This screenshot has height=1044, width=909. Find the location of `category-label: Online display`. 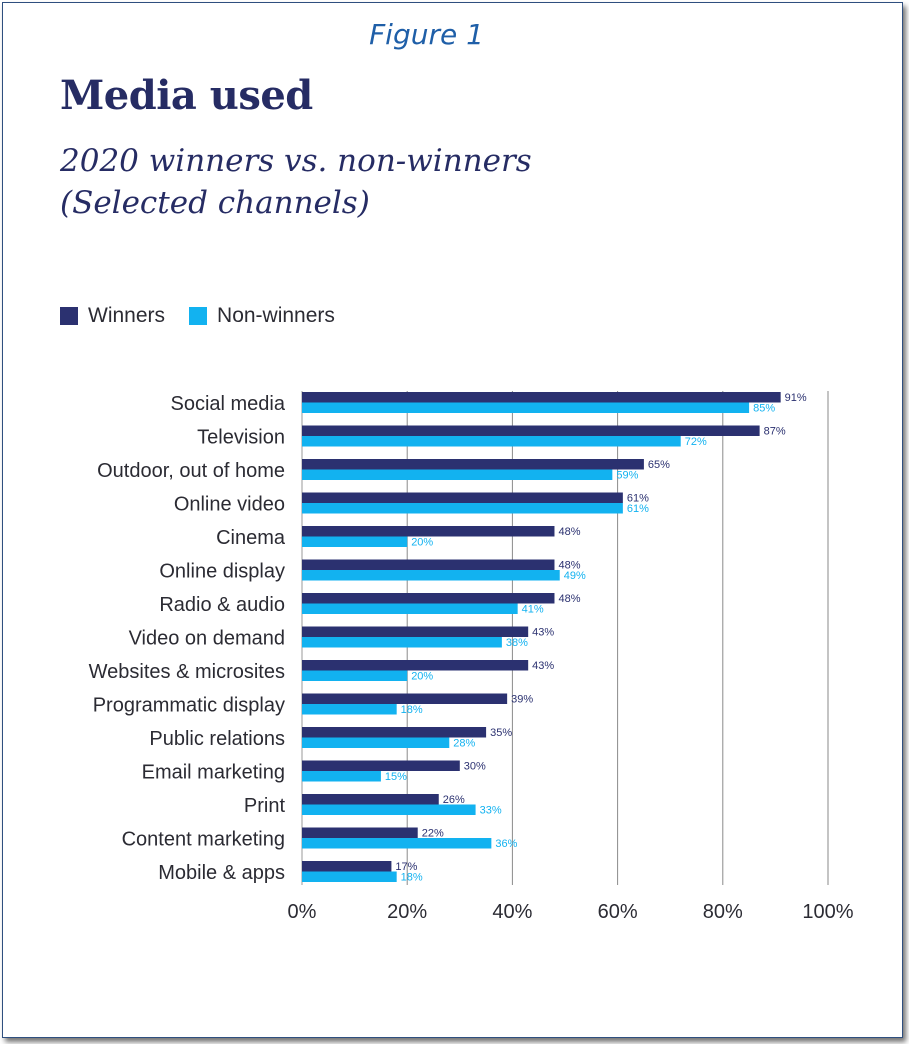

category-label: Online display is located at coordinates (222, 572).